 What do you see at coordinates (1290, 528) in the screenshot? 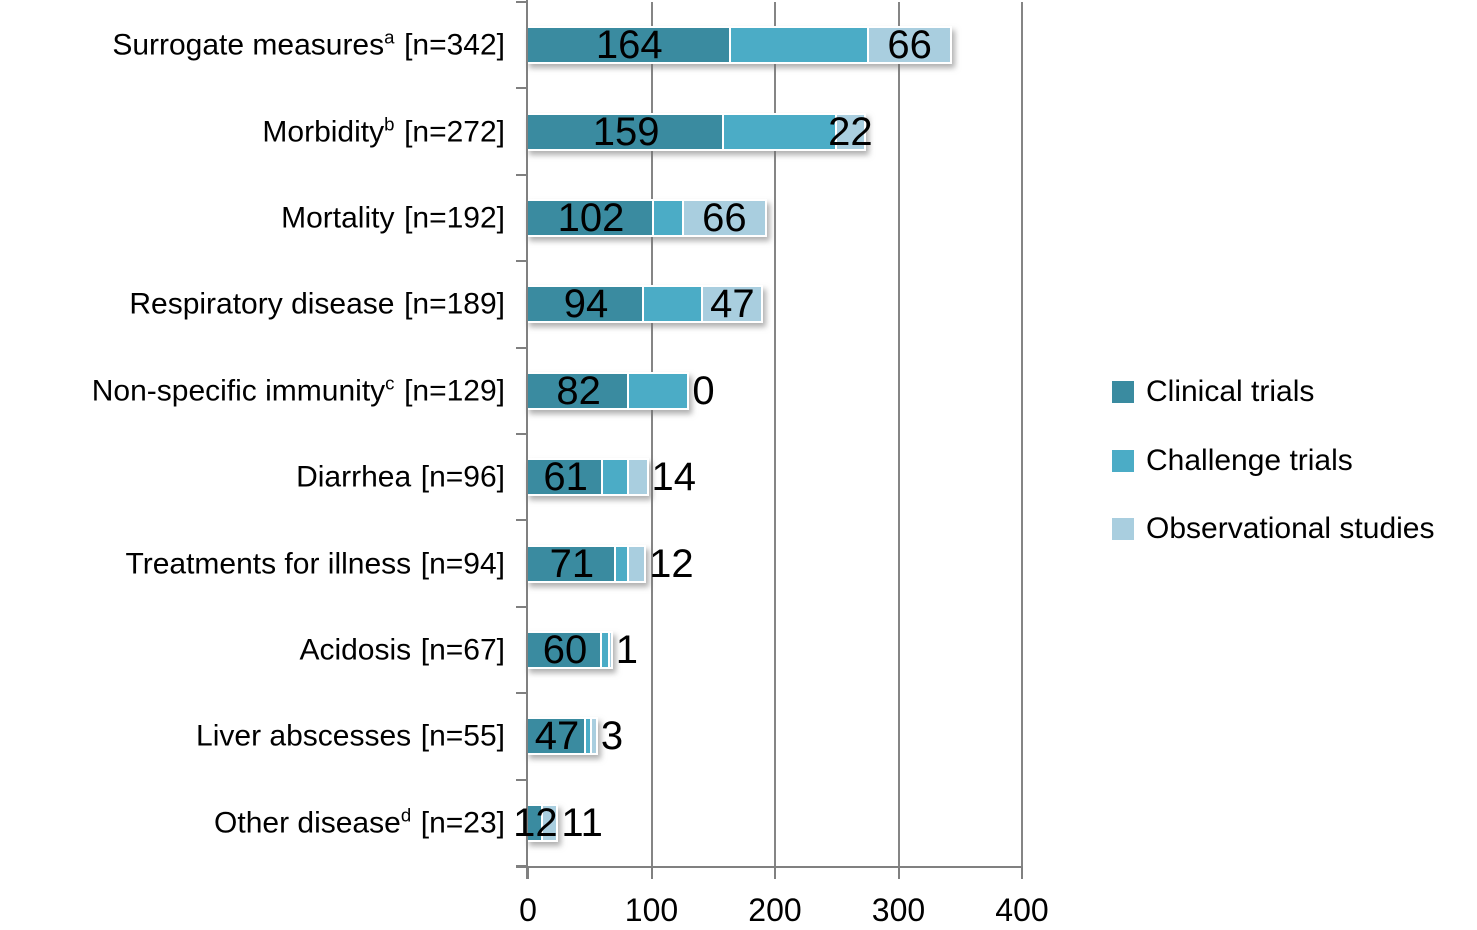
I see `legend-label: Observational studies` at bounding box center [1290, 528].